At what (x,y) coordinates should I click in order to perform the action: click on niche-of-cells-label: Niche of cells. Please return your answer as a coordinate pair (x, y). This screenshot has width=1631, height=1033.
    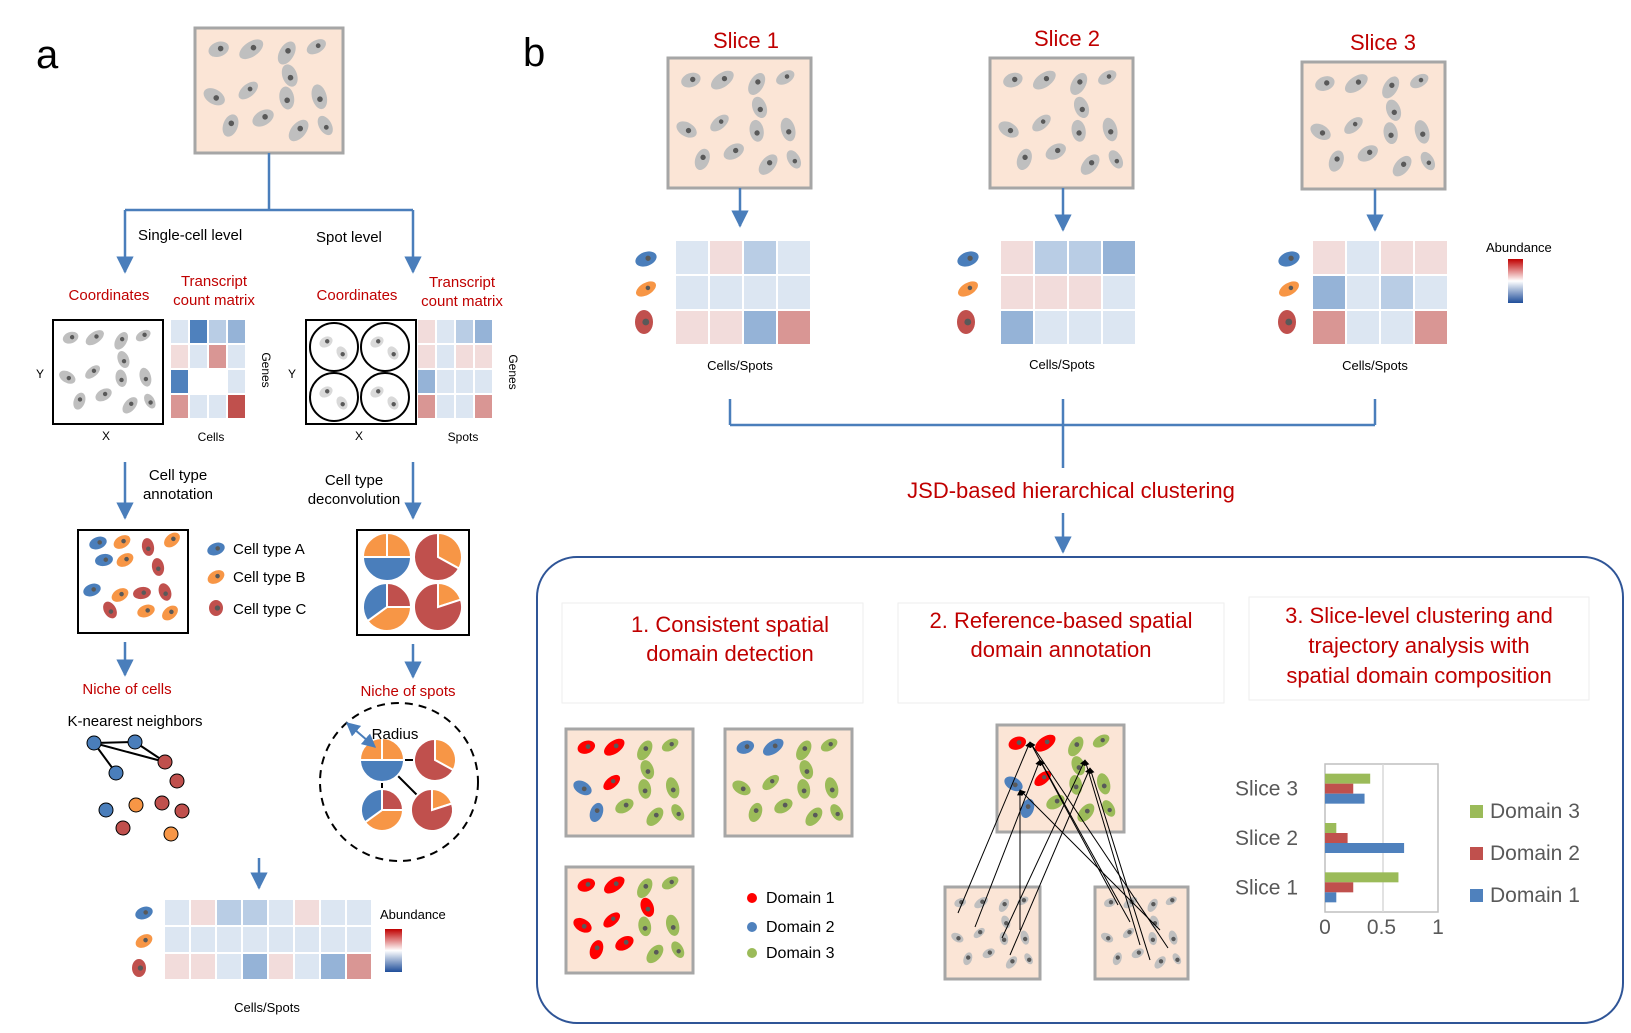
    Looking at the image, I should click on (126, 689).